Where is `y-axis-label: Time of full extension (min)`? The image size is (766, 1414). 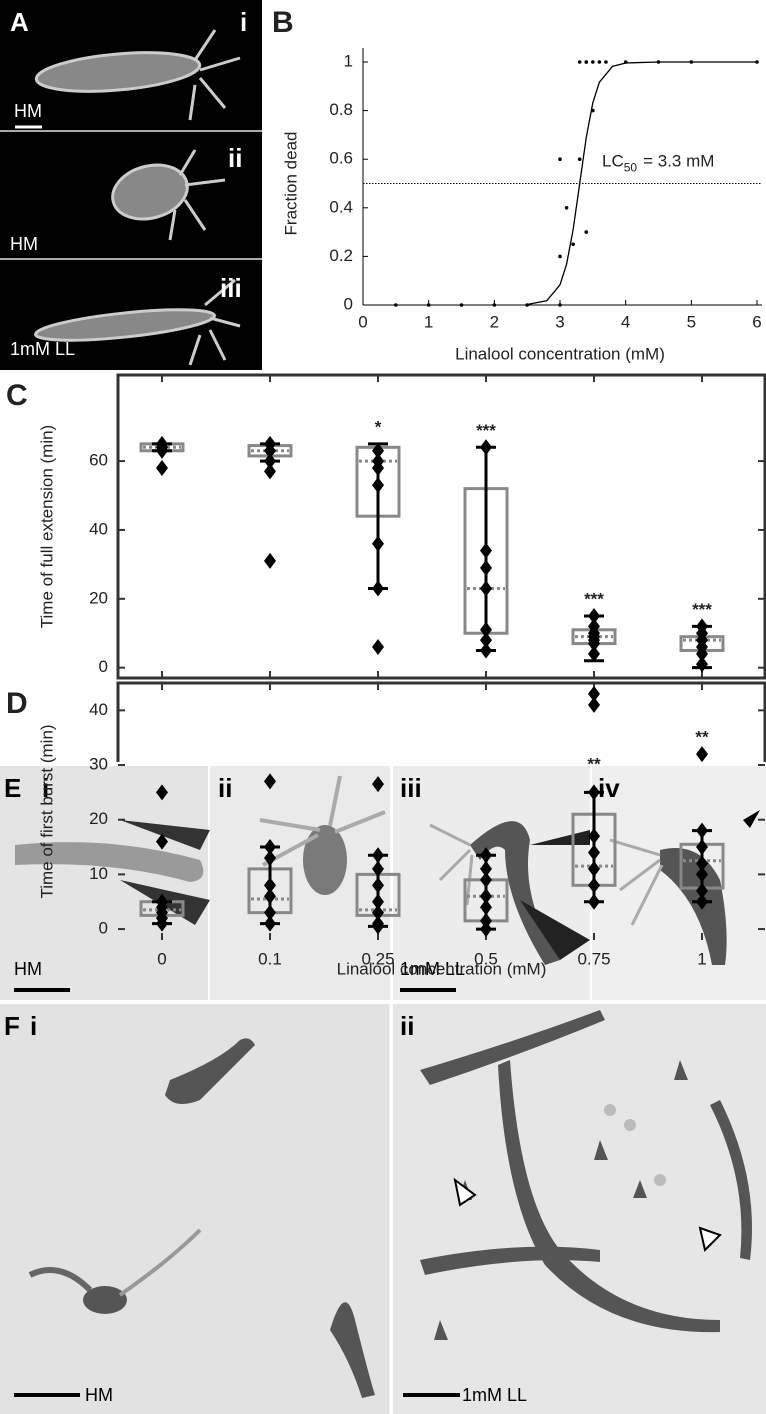
y-axis-label: Time of full extension (min) is located at coordinates (46, 526).